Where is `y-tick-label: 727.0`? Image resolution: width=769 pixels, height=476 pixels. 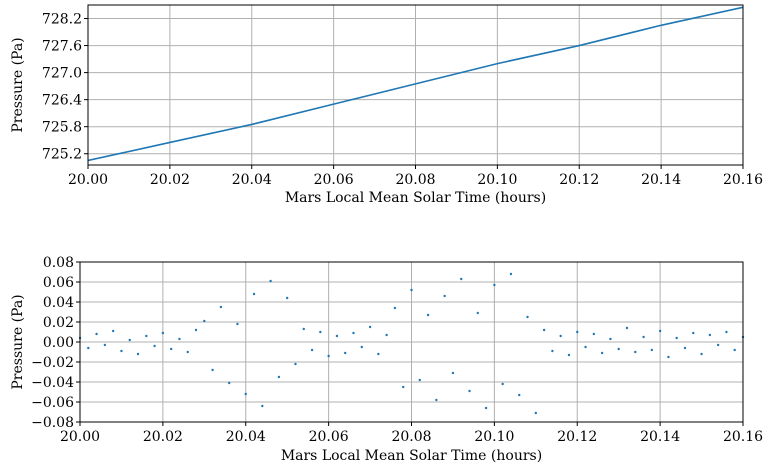
y-tick-label: 727.0 is located at coordinates (62, 74).